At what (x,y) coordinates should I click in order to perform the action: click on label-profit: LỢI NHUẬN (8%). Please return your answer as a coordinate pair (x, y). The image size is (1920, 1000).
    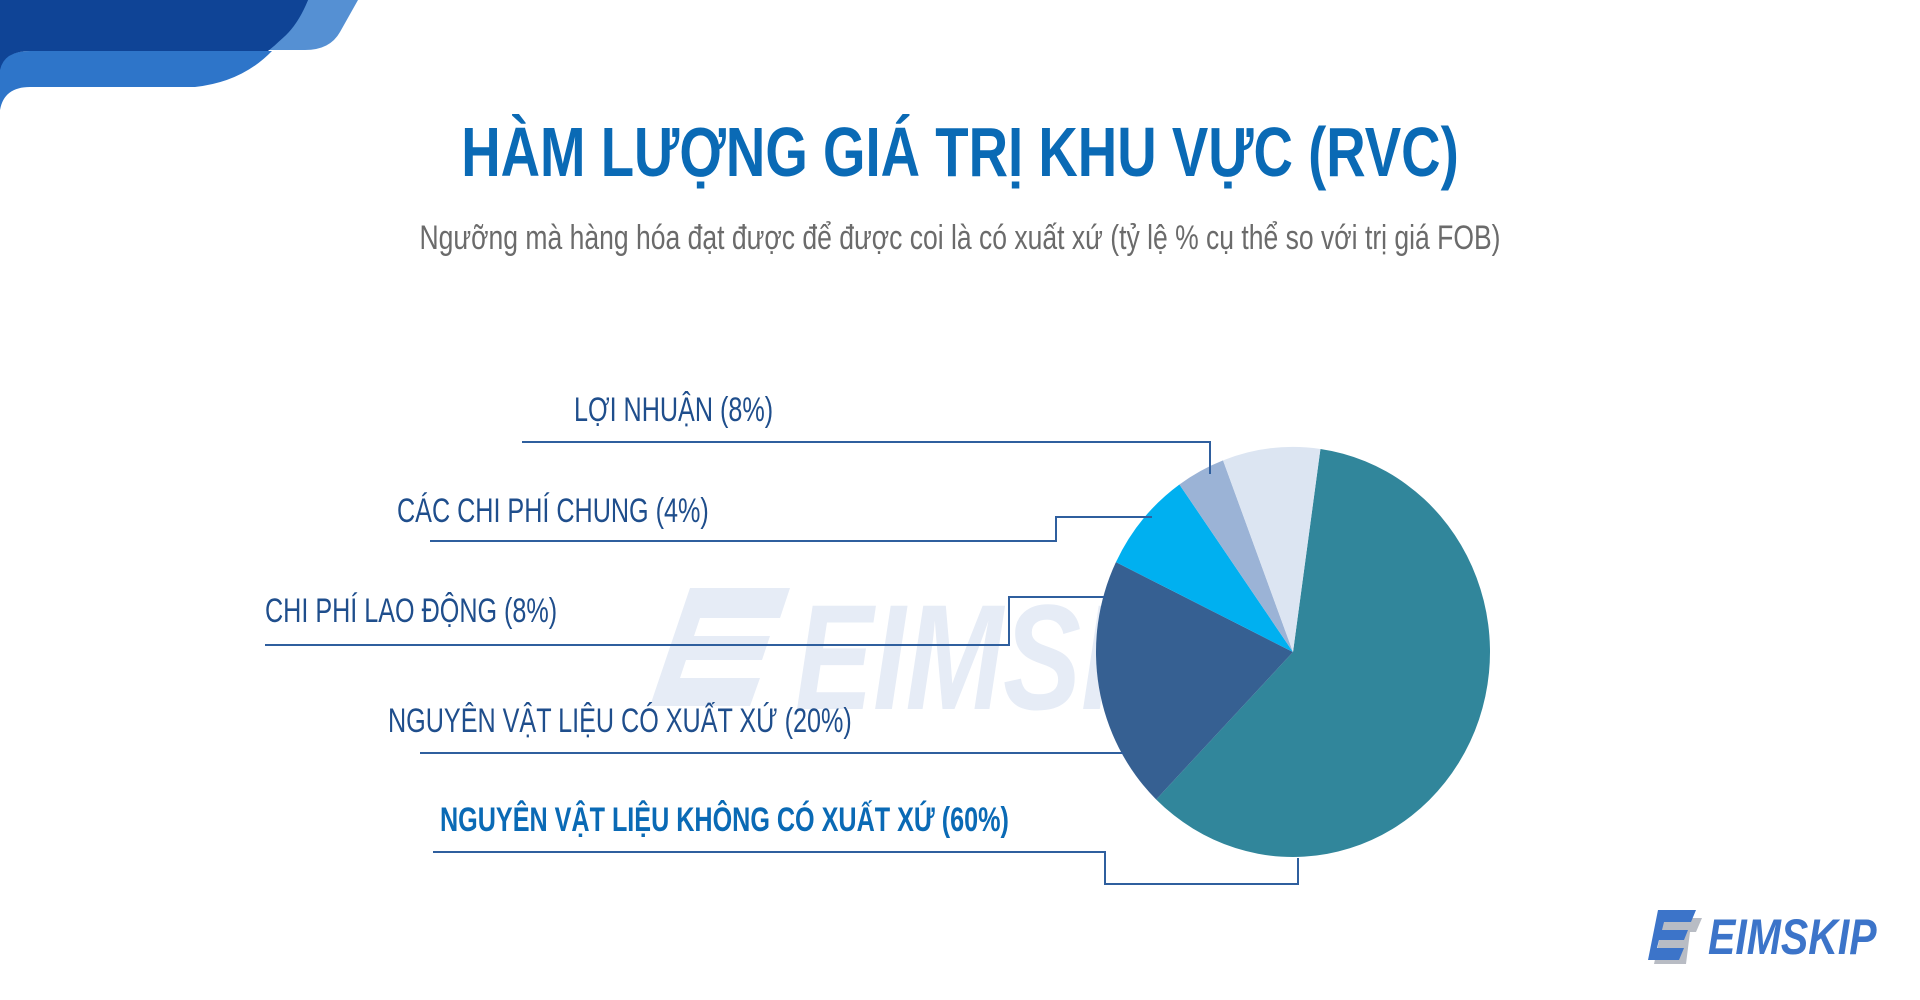
    Looking at the image, I should click on (674, 410).